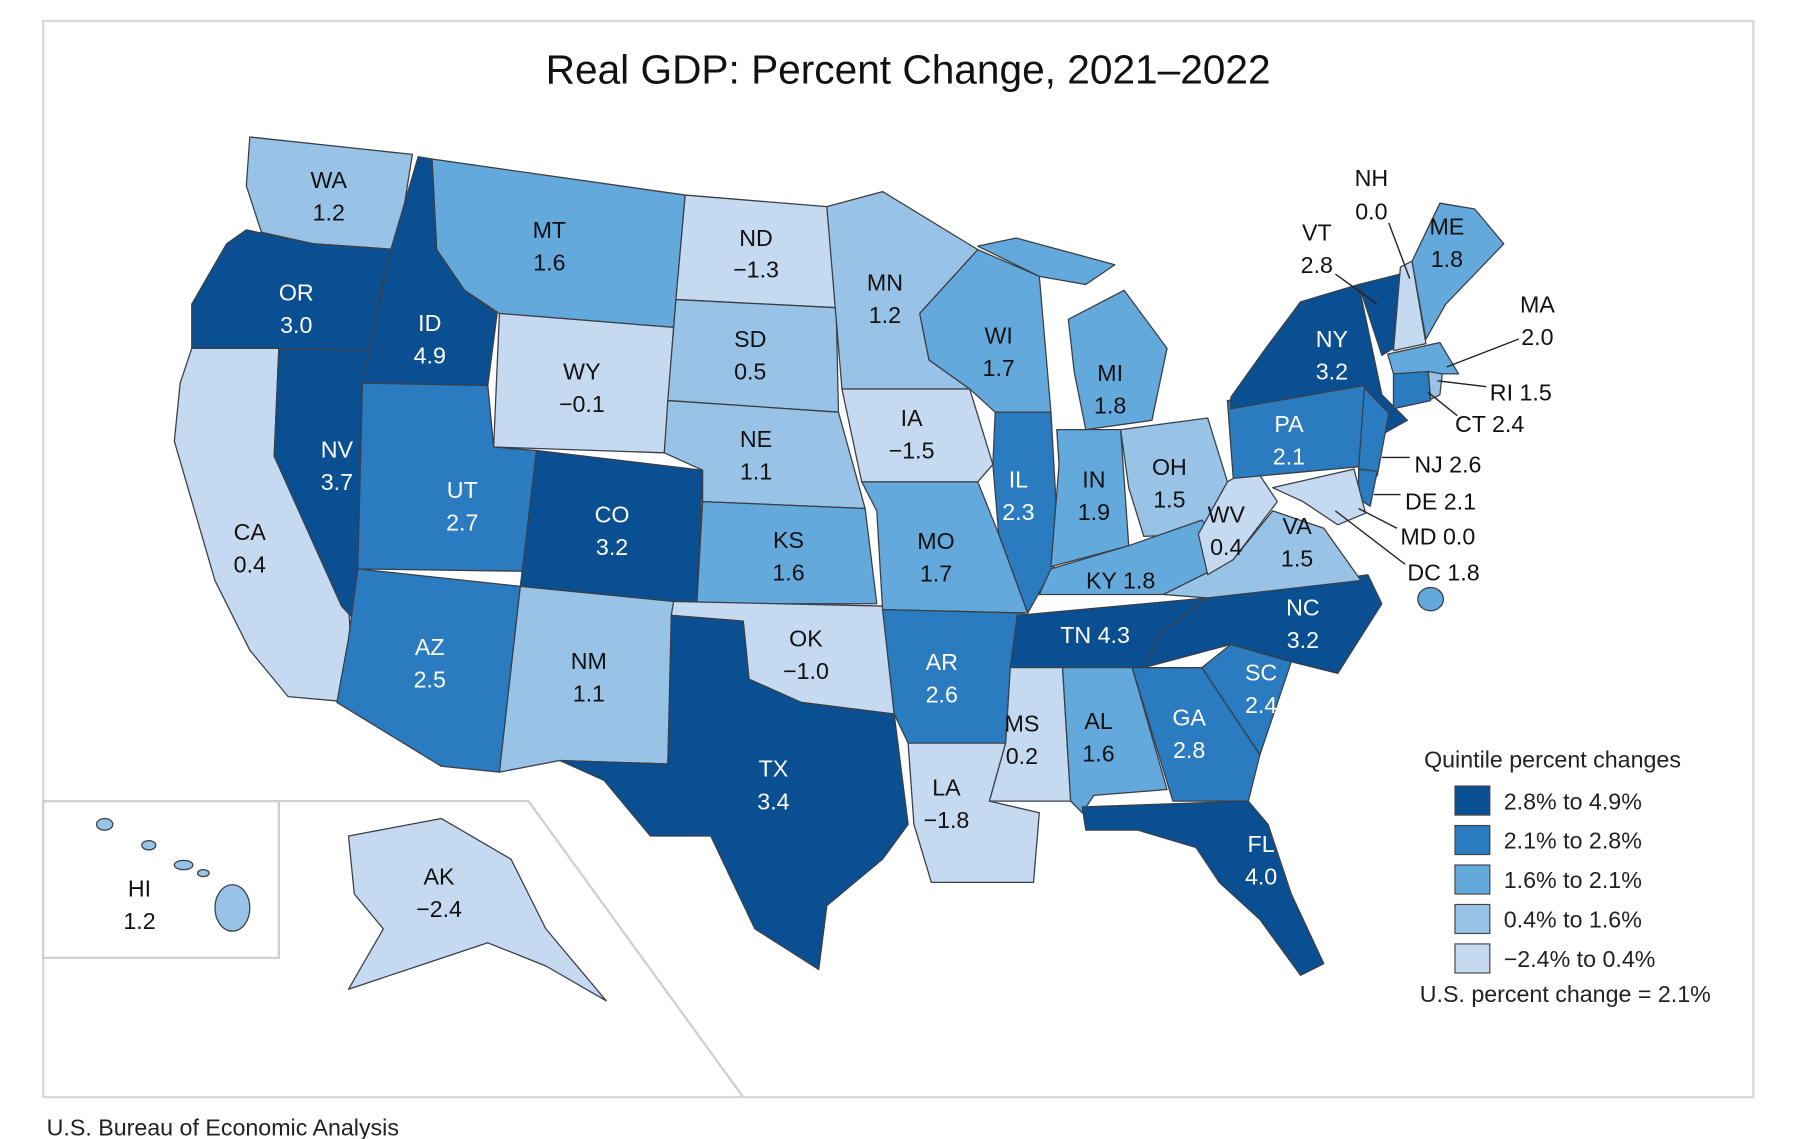 This screenshot has height=1139, width=1800. What do you see at coordinates (1440, 502) in the screenshot?
I see `state-label-de: DE 2.1` at bounding box center [1440, 502].